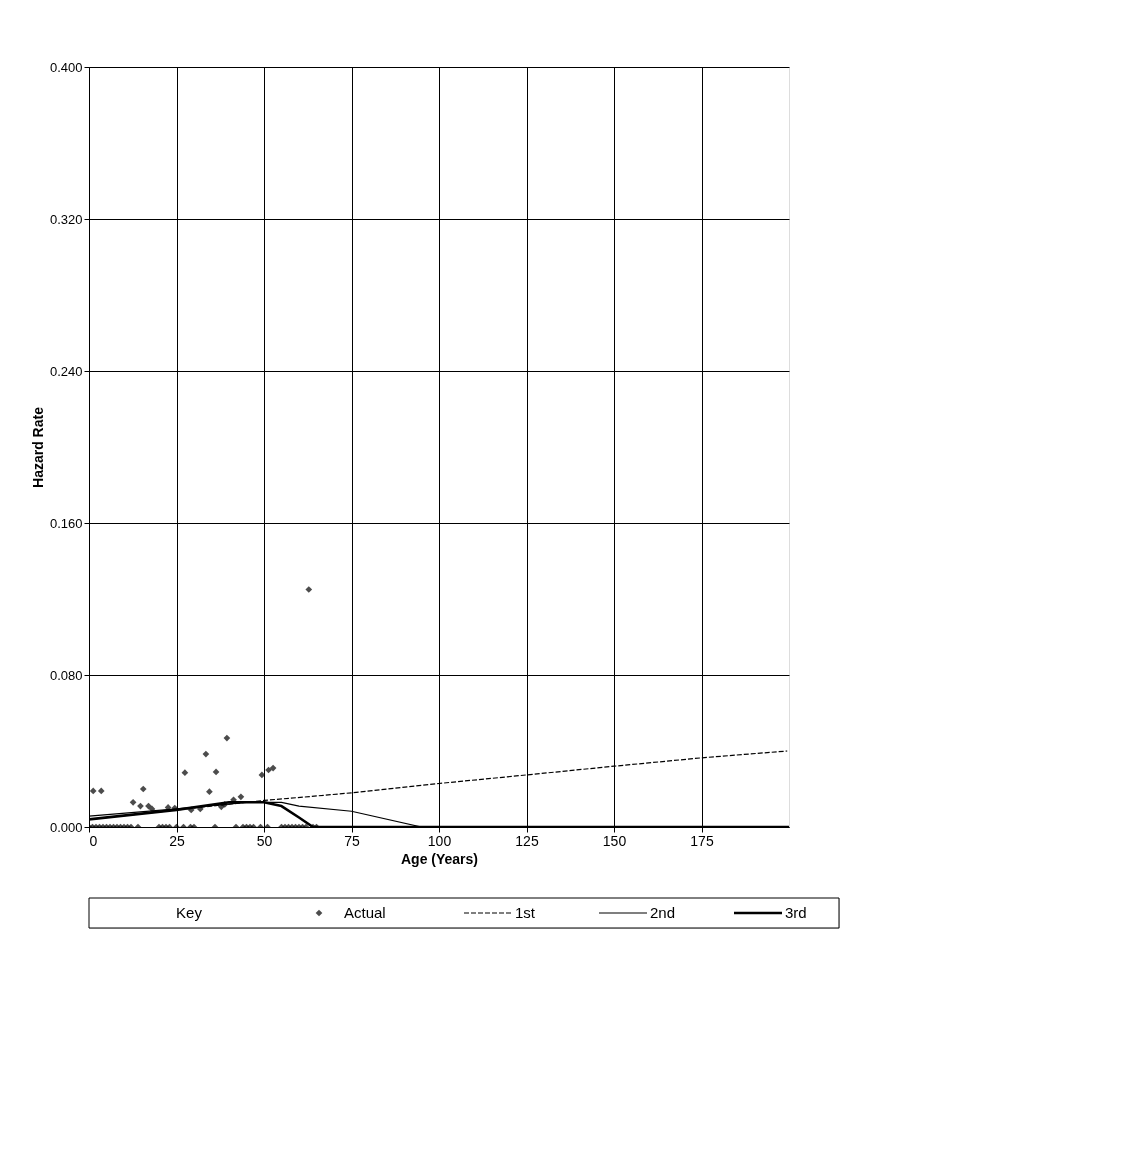 The height and width of the screenshot is (1152, 1133). I want to click on x-tick-label: 0, so click(93, 840).